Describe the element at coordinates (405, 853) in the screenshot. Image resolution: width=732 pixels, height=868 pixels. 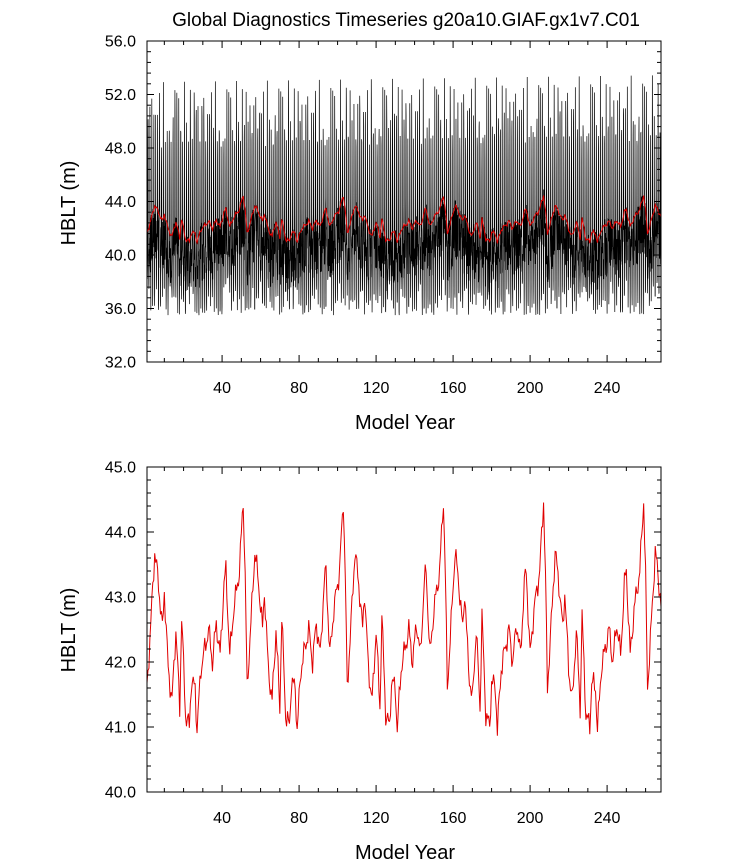
I see `bottom-x-axis-label: Model Year` at that location.